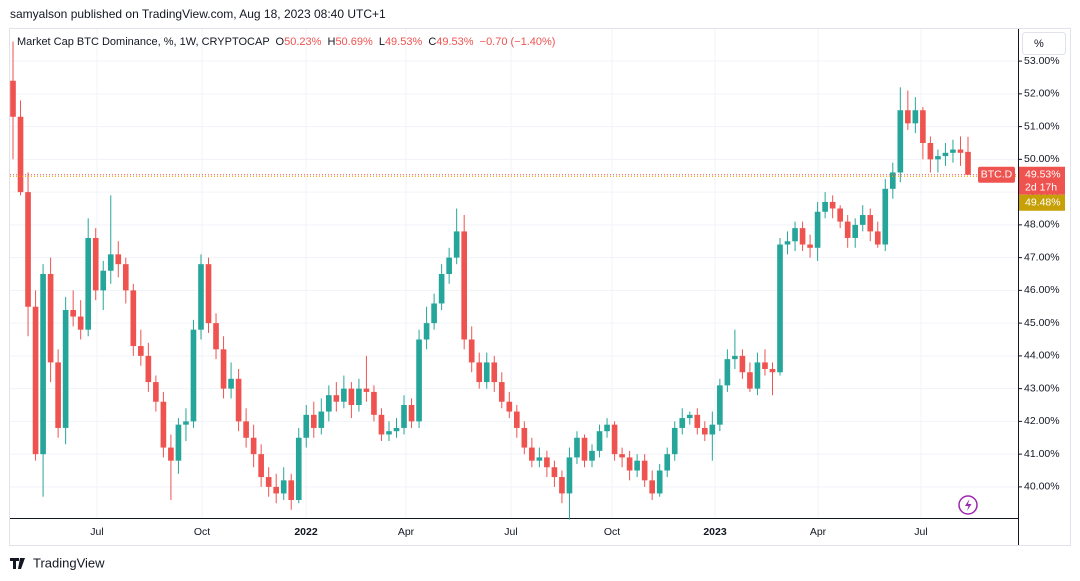 The height and width of the screenshot is (581, 1080). Describe the element at coordinates (715, 532) in the screenshot. I see `x-tick-label: 2023` at that location.